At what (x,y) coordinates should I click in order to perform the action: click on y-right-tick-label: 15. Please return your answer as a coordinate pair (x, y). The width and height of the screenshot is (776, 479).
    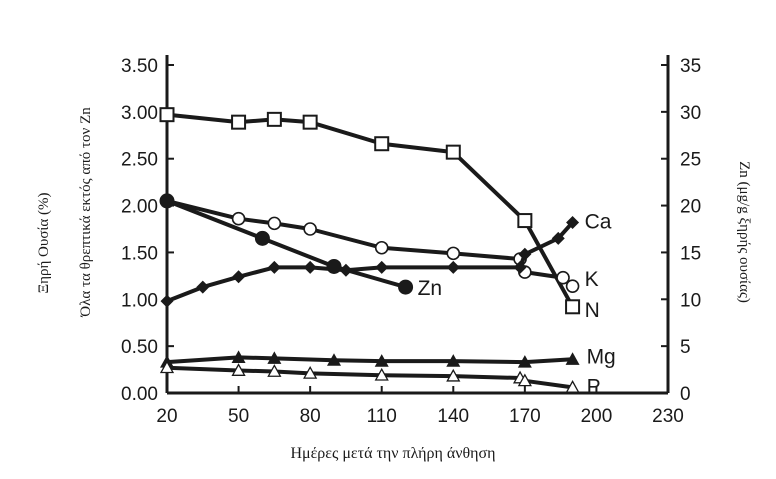
    Looking at the image, I should click on (690, 253).